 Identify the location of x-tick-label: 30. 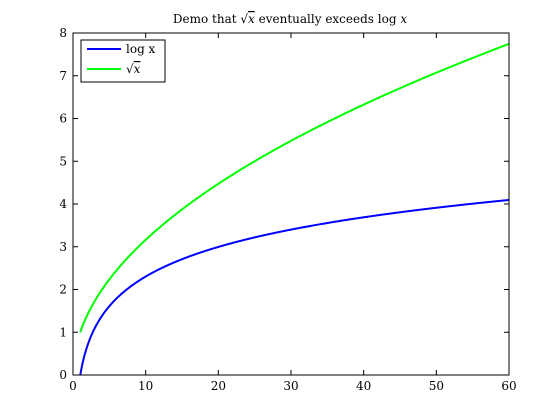
(290, 386).